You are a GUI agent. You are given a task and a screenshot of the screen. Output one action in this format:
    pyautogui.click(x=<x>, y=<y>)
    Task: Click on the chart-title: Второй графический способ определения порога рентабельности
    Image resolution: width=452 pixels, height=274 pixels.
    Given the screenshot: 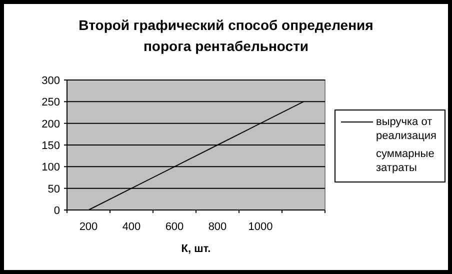 What is the action you would take?
    pyautogui.click(x=226, y=35)
    